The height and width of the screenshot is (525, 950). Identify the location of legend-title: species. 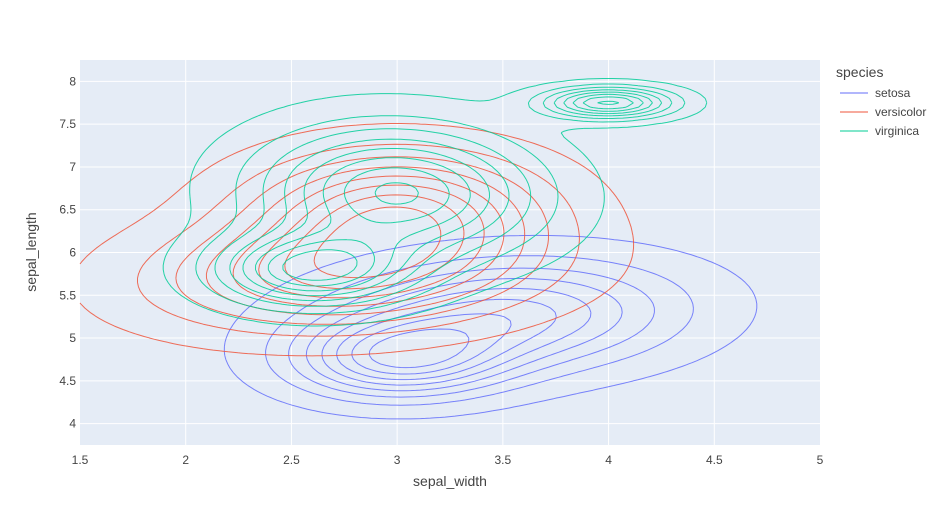
(859, 72).